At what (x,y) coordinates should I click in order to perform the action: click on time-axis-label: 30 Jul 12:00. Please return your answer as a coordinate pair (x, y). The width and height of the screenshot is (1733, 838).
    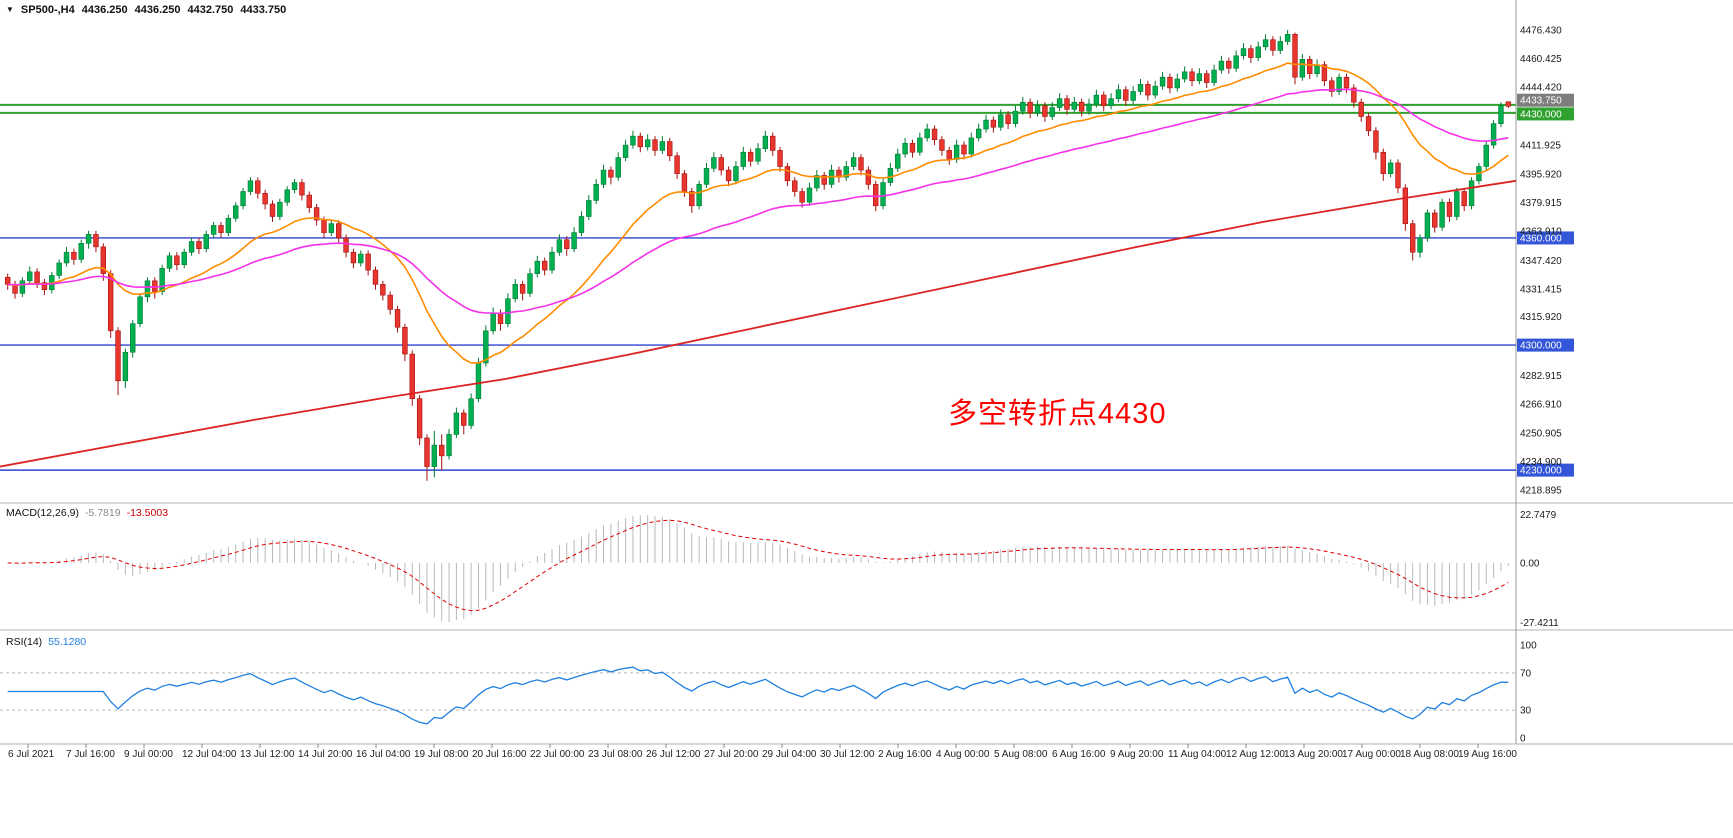
    Looking at the image, I should click on (847, 754).